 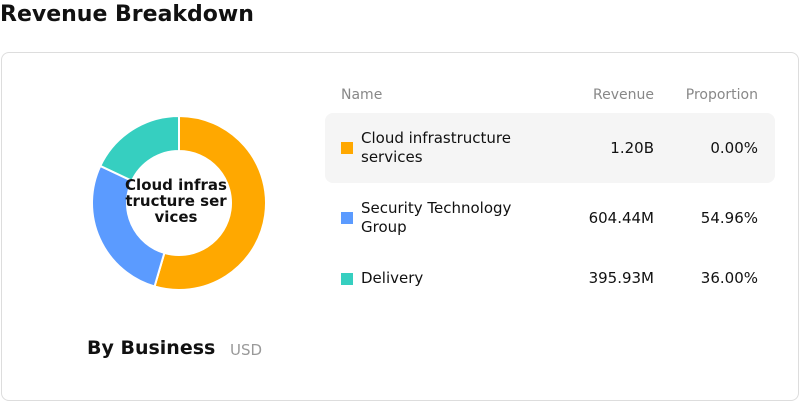 I want to click on row-proportion: 36.00%, so click(x=729, y=278).